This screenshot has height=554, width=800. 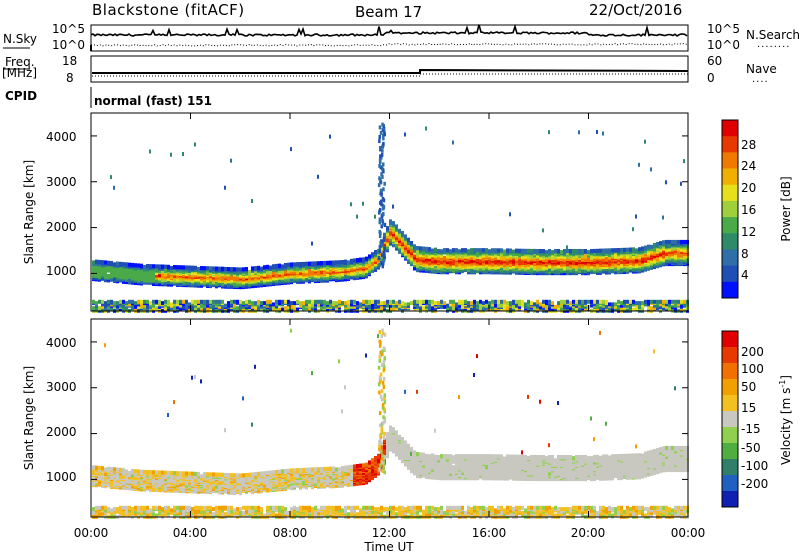 I want to click on n-sky-trace, so click(x=389, y=30).